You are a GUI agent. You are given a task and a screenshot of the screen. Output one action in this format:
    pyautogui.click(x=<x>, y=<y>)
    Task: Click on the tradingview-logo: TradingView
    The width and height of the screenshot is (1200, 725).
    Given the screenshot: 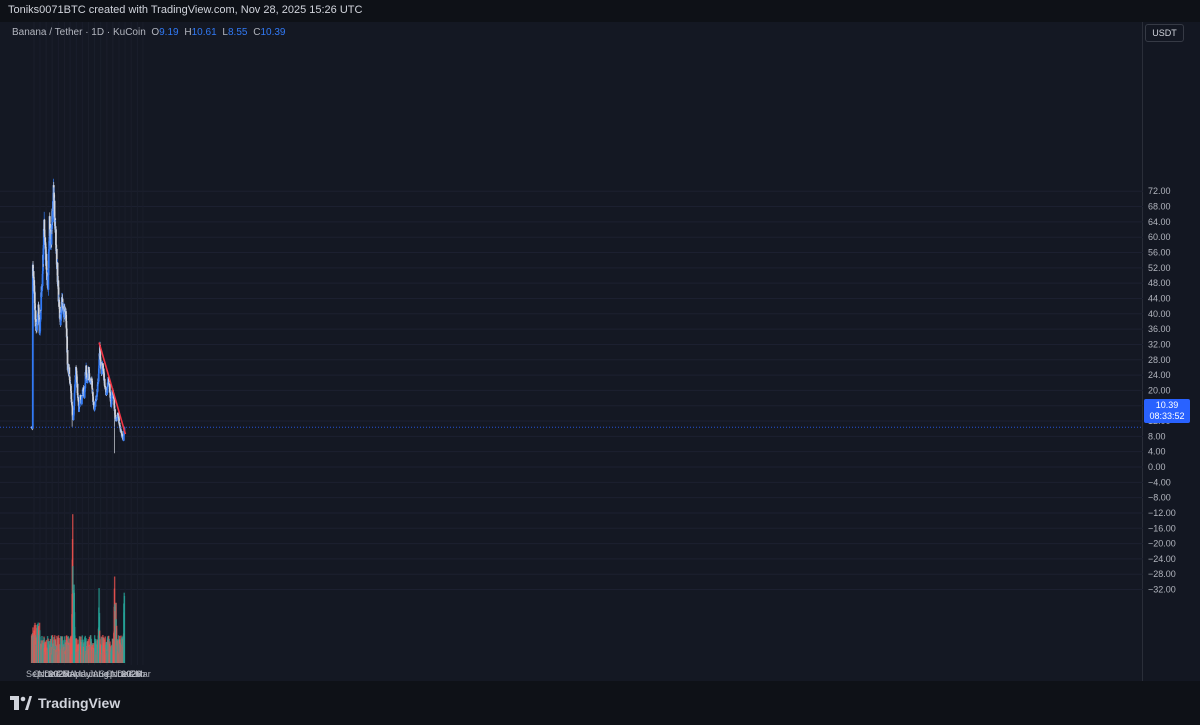 What is the action you would take?
    pyautogui.click(x=65, y=703)
    